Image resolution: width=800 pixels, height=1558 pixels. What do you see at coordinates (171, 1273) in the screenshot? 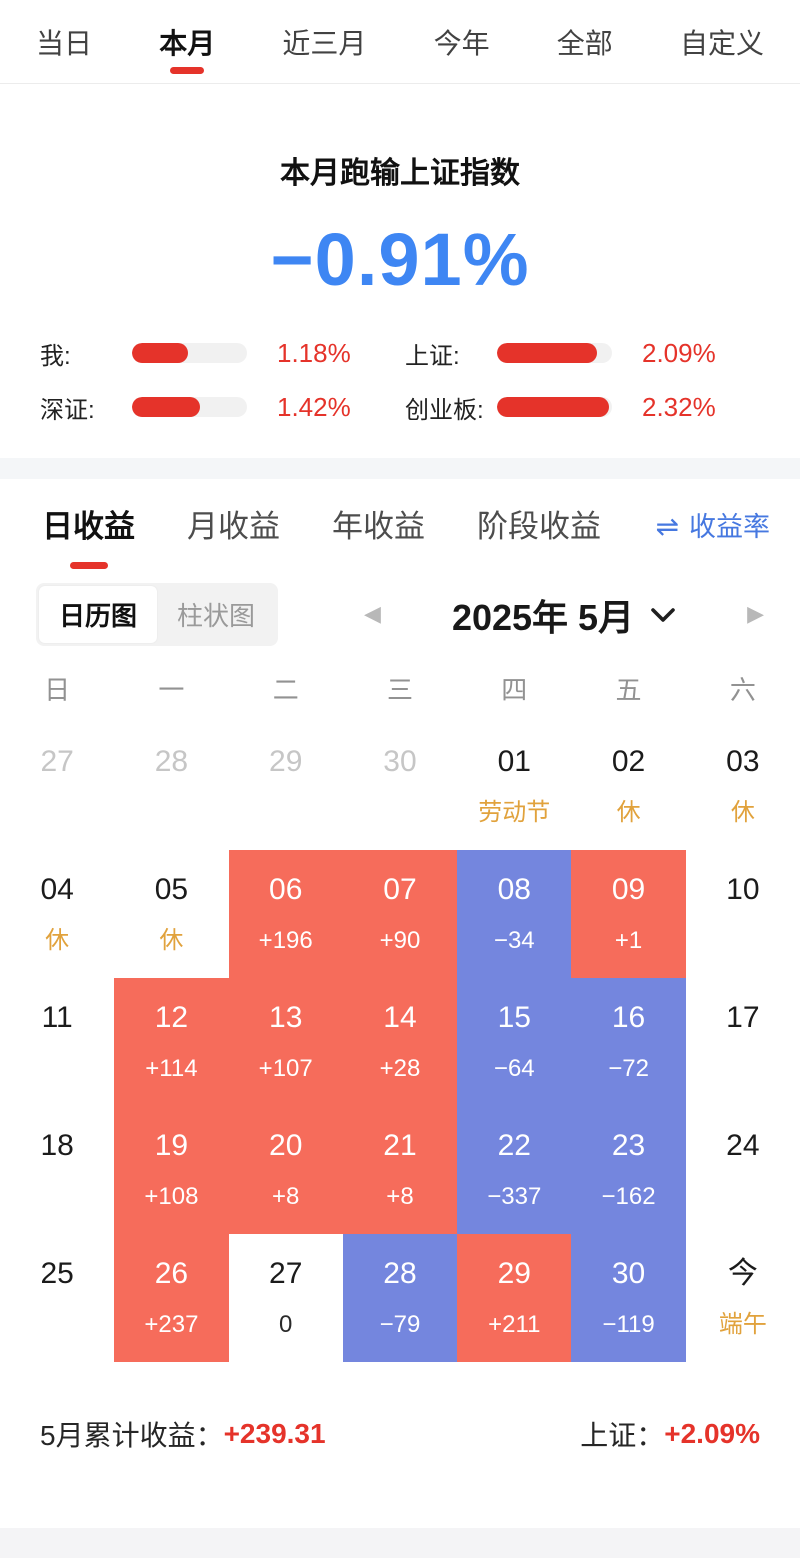
I see `cell-date: 26` at bounding box center [171, 1273].